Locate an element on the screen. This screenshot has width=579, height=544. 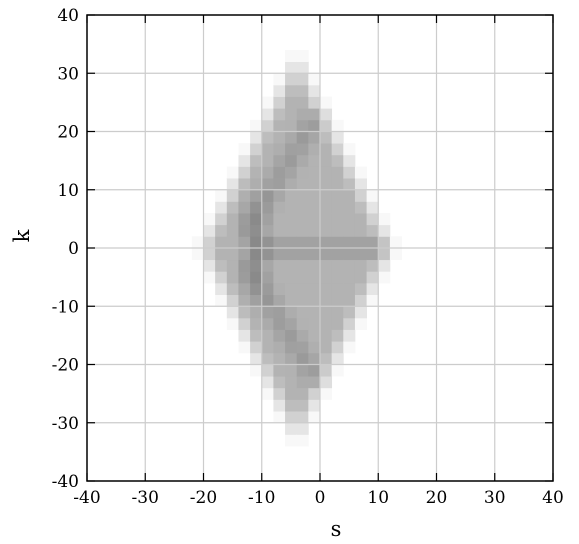
y-tick-label: 0 is located at coordinates (73, 249).